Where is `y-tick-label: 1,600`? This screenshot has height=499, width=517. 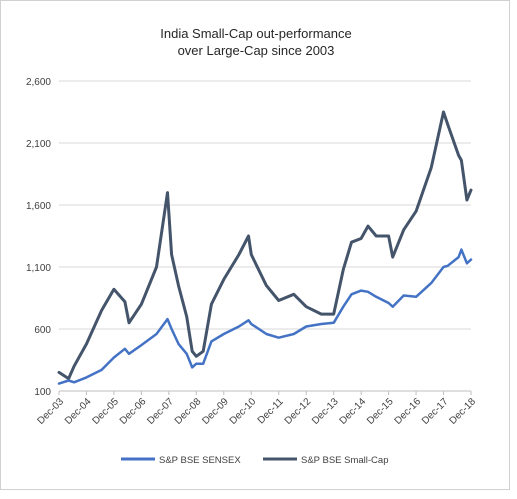 y-tick-label: 1,600 is located at coordinates (38, 206).